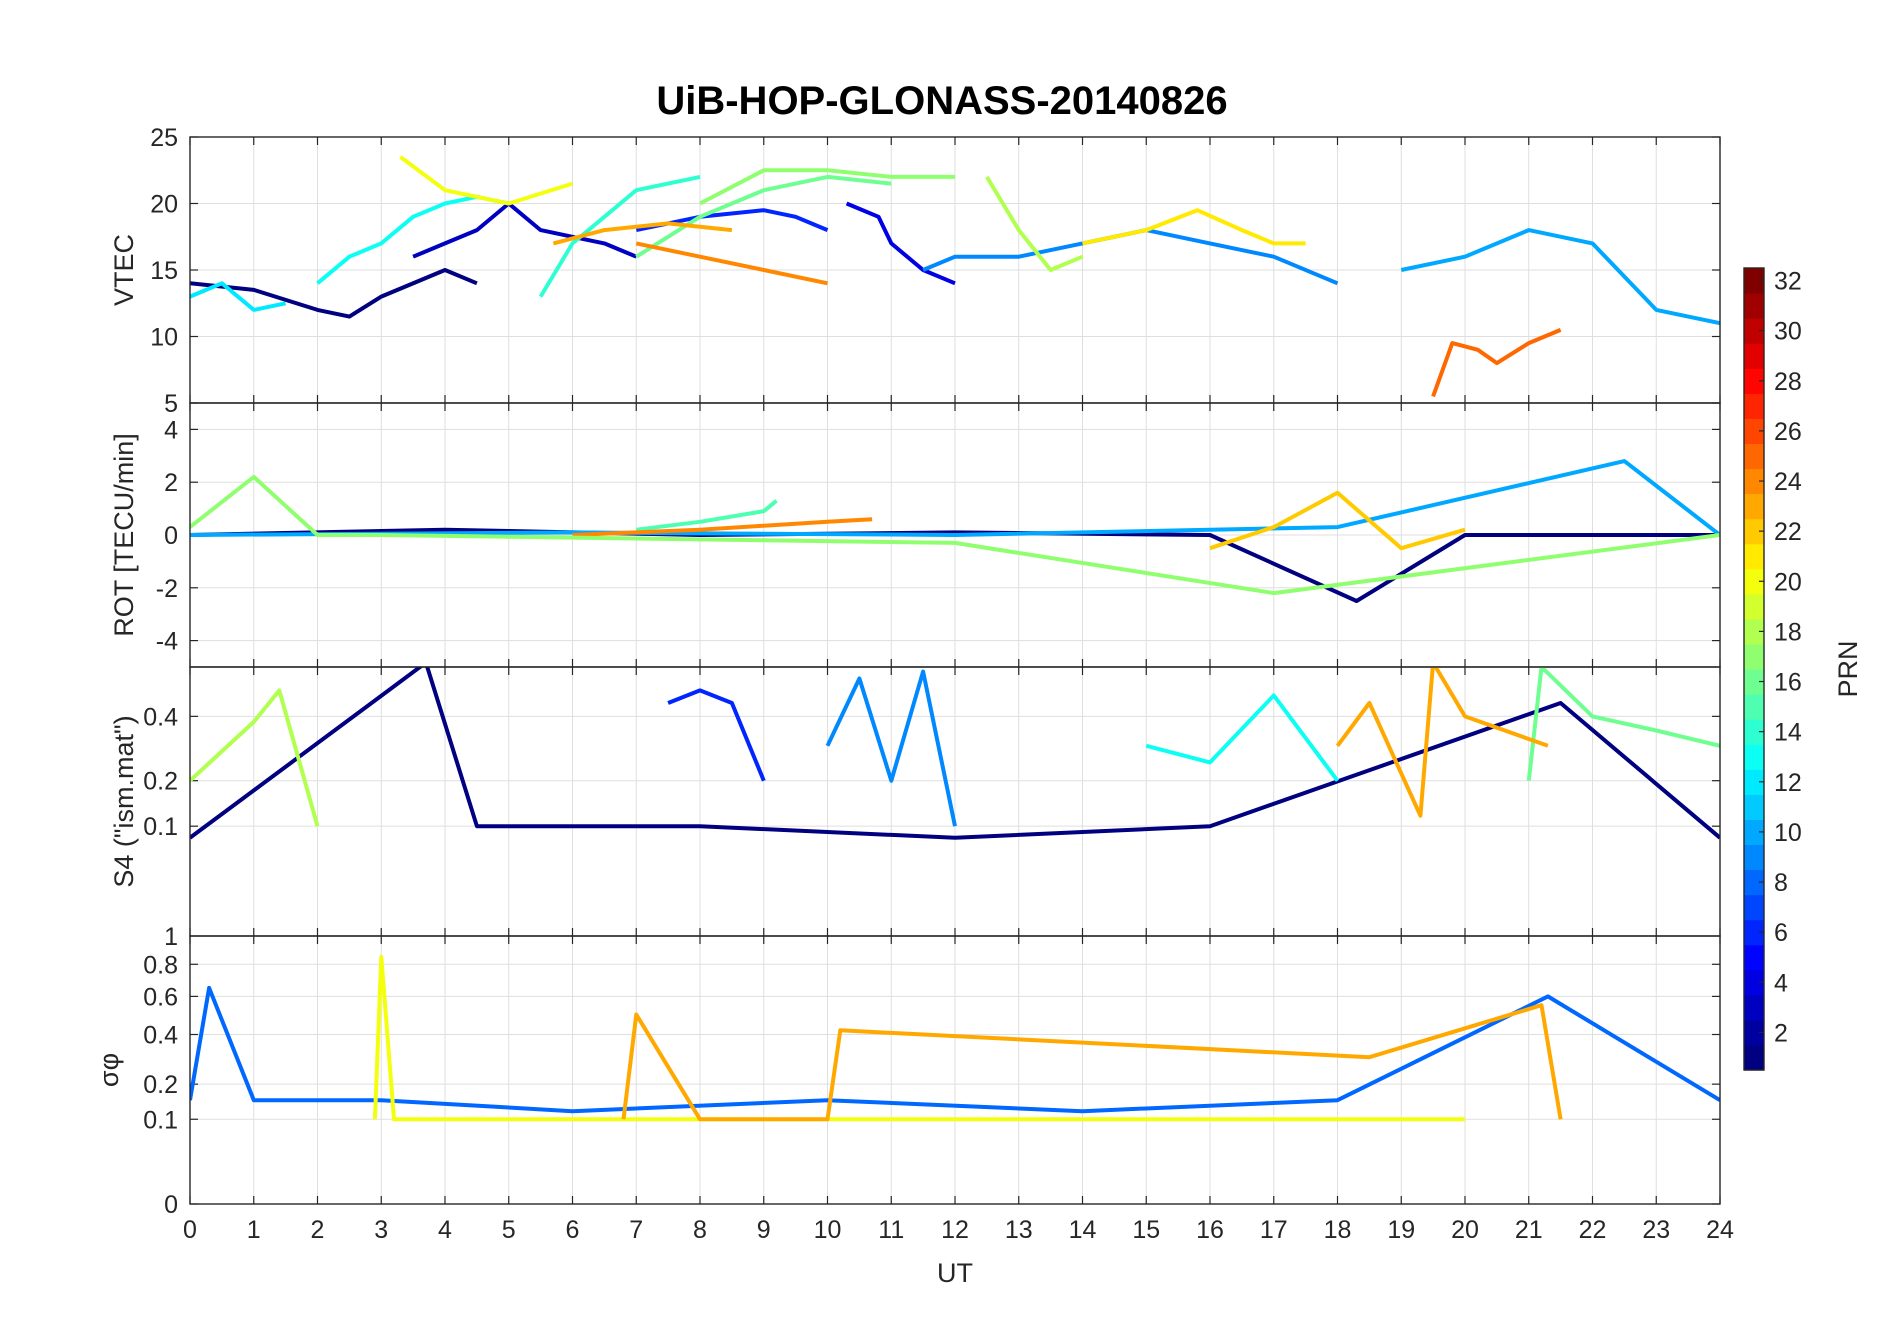  Describe the element at coordinates (764, 1230) in the screenshot. I see `x-tick-label: 9` at that location.